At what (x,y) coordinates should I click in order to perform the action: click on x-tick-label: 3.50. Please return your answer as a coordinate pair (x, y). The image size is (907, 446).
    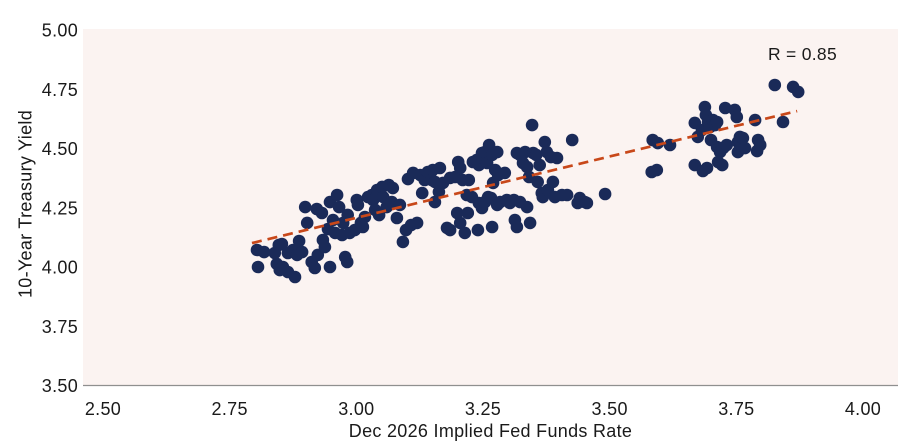
    Looking at the image, I should click on (610, 409).